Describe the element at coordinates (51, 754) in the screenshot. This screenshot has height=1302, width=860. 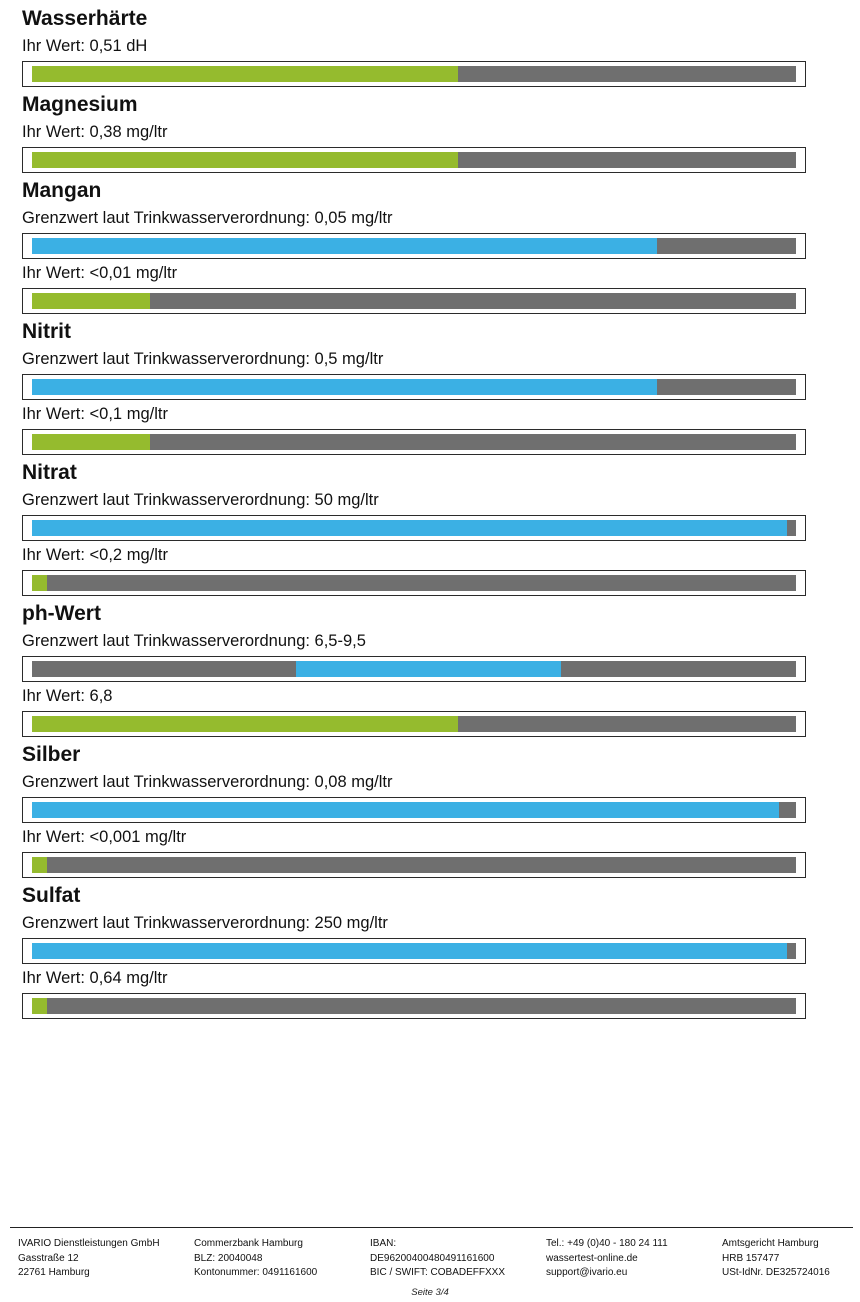
I see `section-title: Silber` at that location.